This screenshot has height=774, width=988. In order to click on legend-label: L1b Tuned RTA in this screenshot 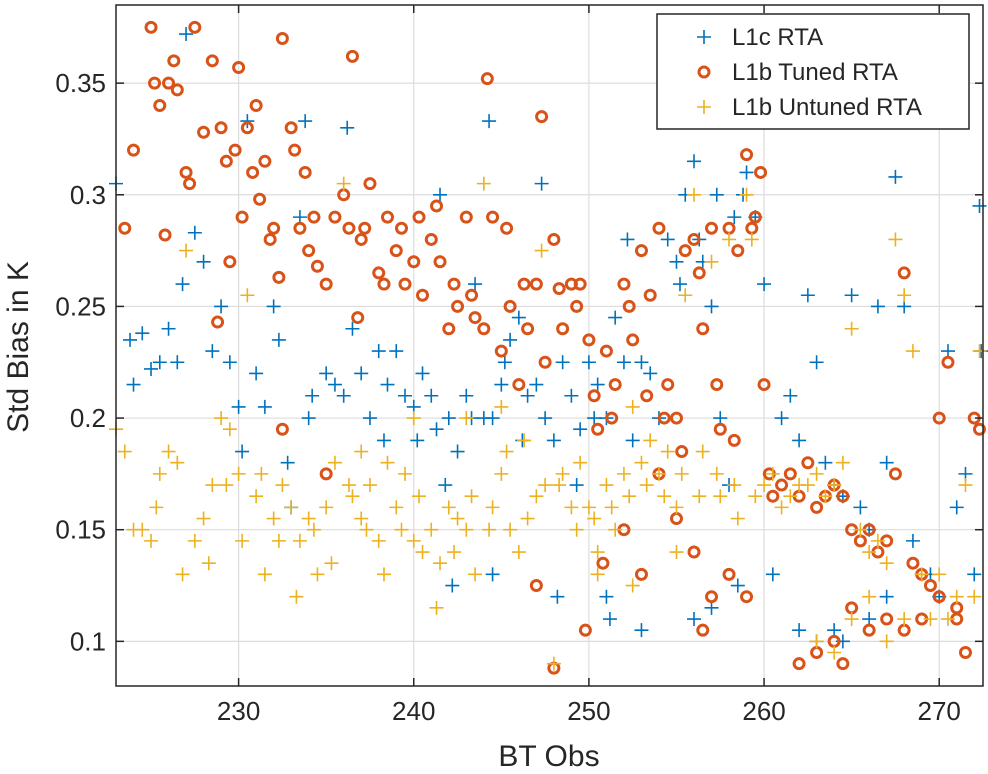, I will do `click(815, 72)`.